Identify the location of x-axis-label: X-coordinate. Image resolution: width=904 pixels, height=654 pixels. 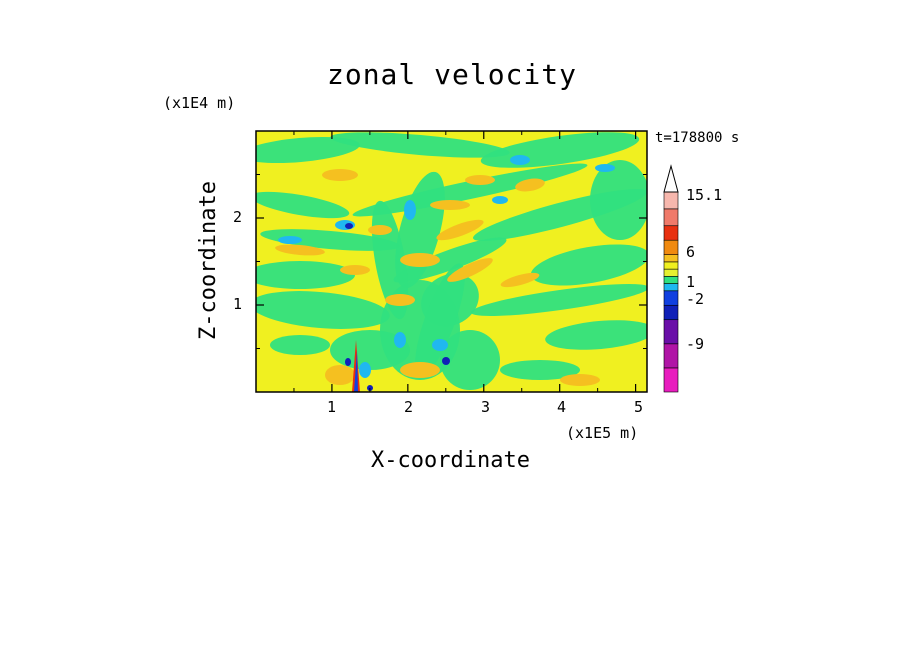
(450, 460).